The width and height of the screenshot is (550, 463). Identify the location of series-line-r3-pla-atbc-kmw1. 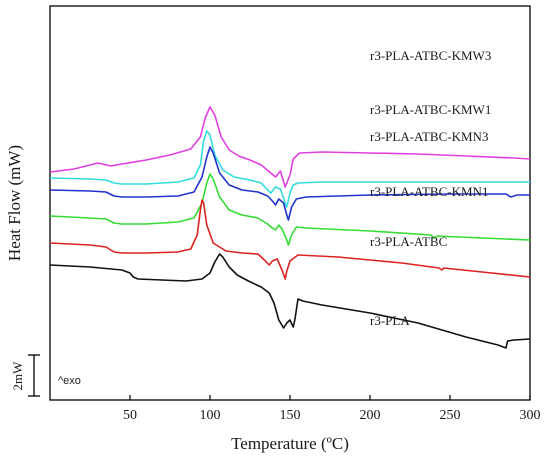
(289, 169).